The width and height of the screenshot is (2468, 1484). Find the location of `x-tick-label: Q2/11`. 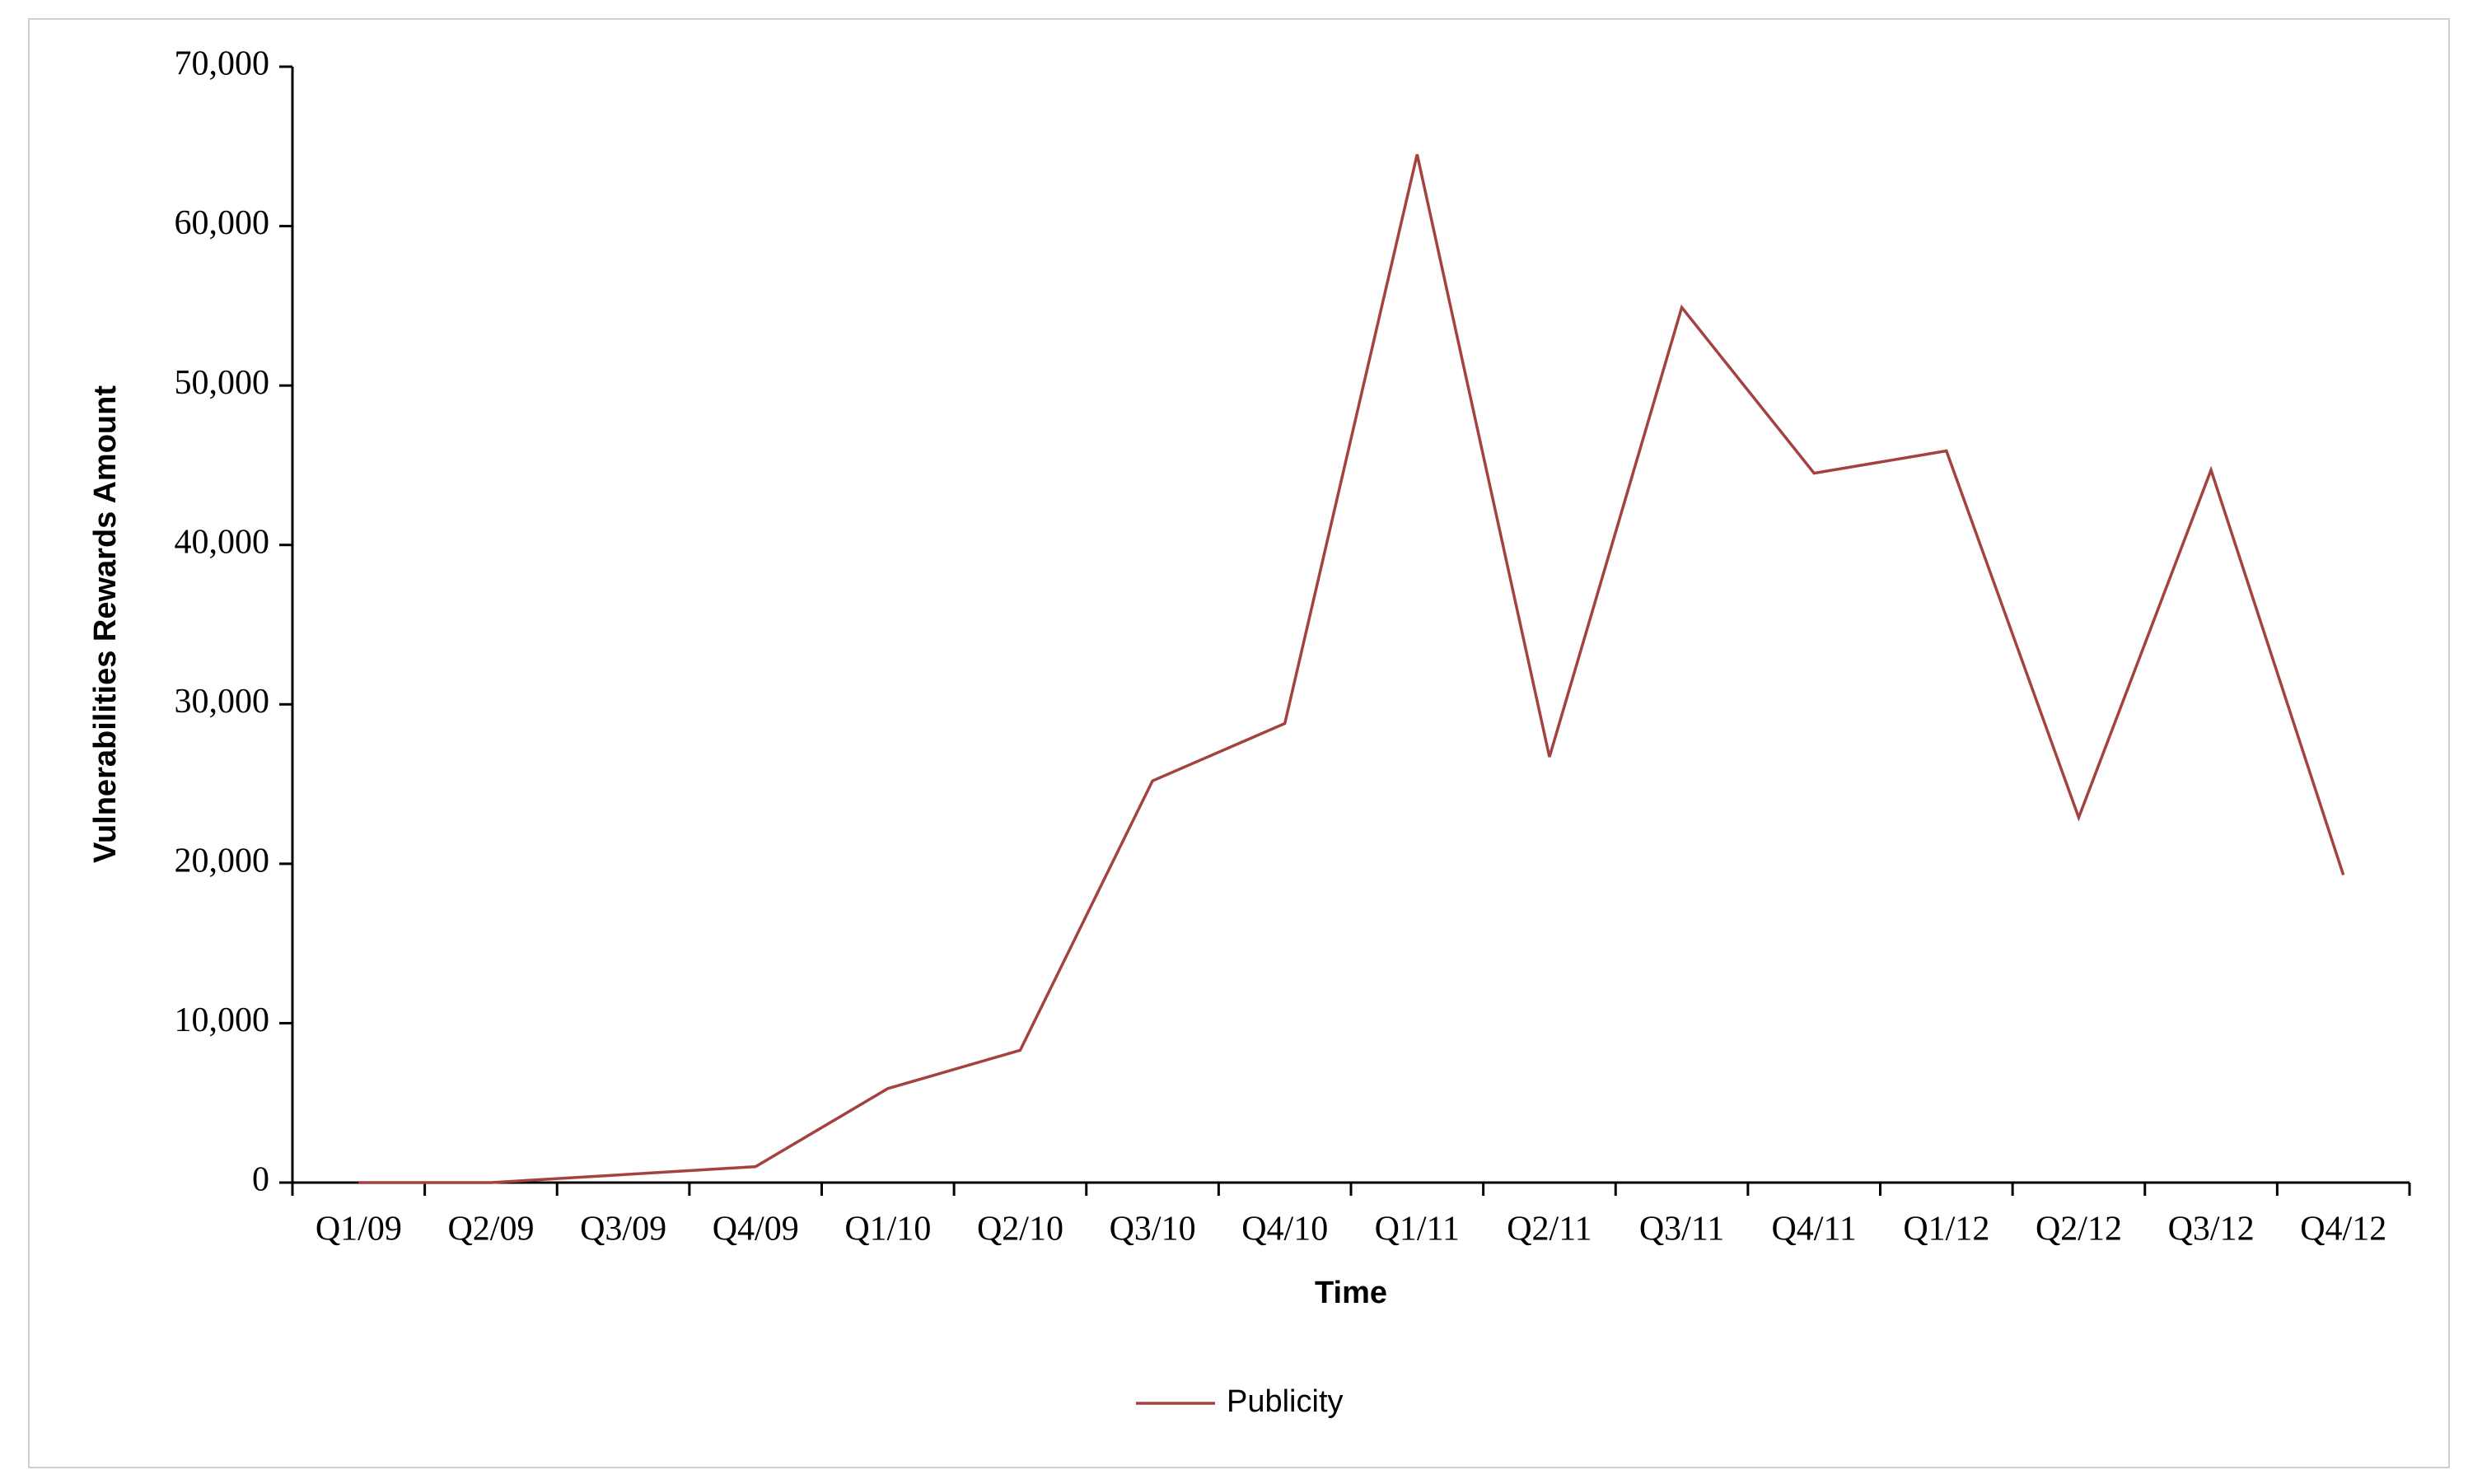

x-tick-label: Q2/11 is located at coordinates (1549, 1229).